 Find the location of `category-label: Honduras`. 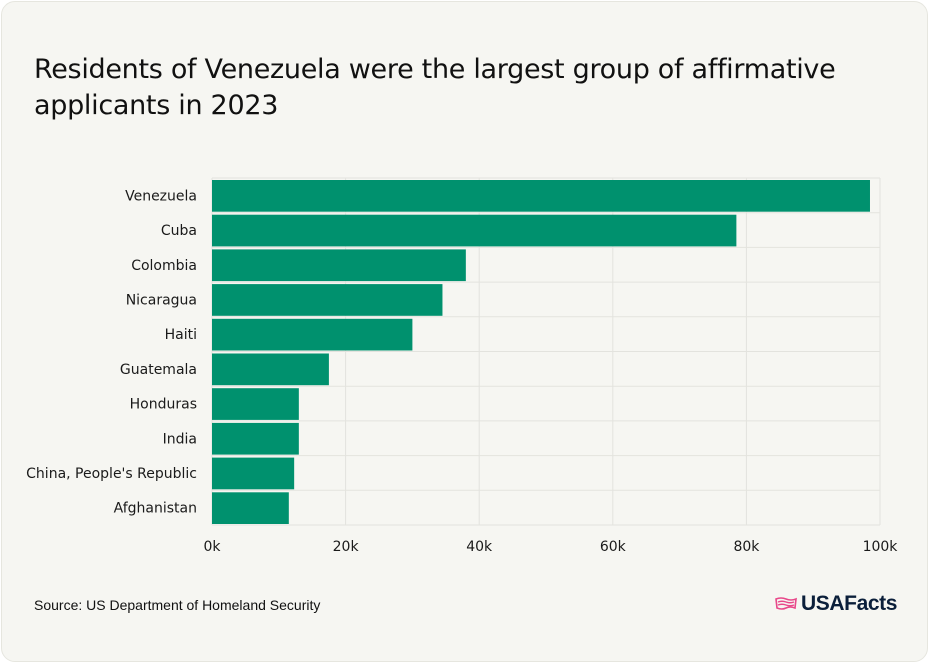

category-label: Honduras is located at coordinates (163, 405).